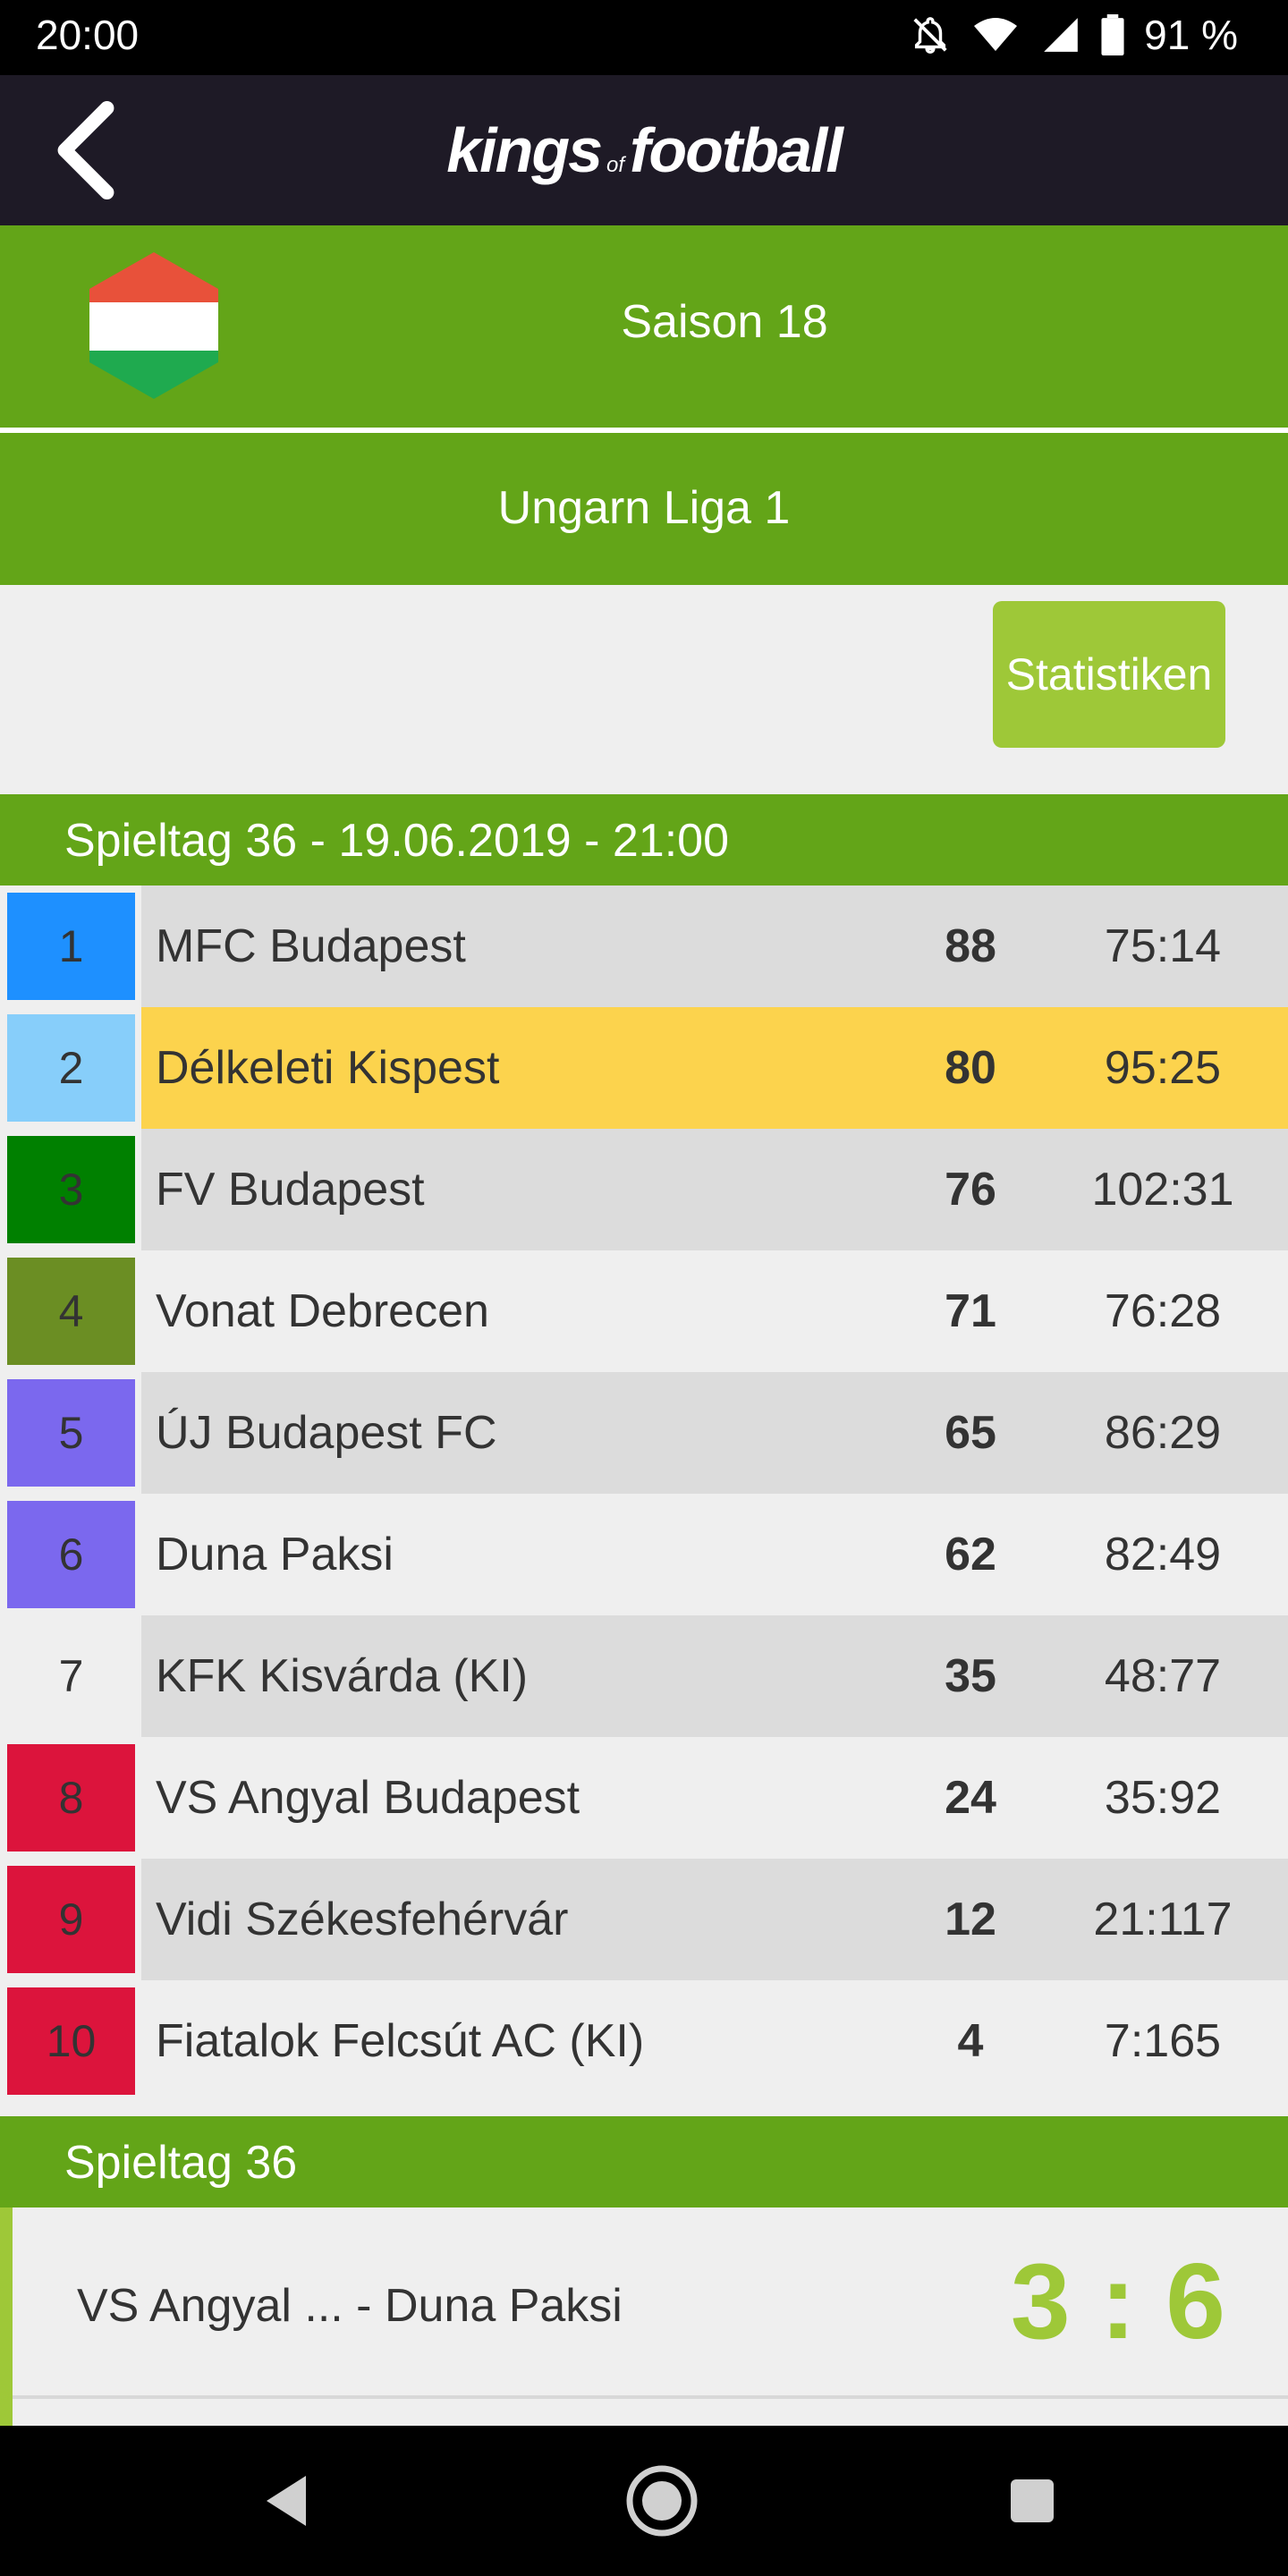 The image size is (1288, 2576). I want to click on rank-cell: 5, so click(71, 1433).